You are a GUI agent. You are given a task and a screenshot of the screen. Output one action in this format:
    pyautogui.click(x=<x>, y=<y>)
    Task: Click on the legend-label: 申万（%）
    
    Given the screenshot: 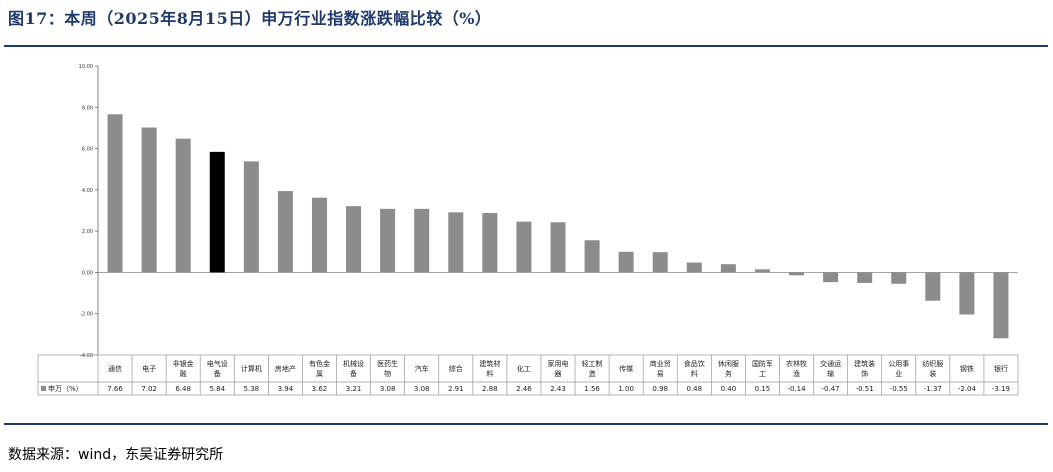 What is the action you would take?
    pyautogui.click(x=65, y=388)
    